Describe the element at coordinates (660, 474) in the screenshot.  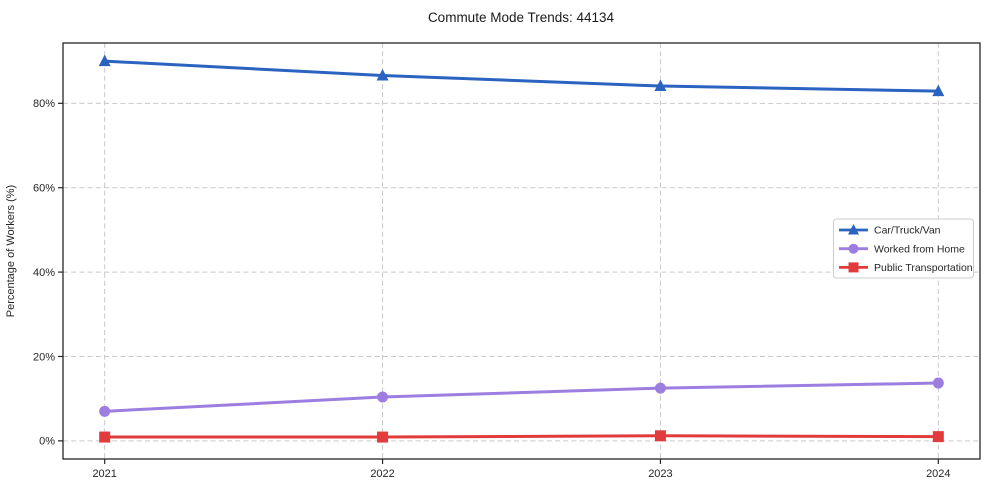
I see `x-tick-label: 2023` at that location.